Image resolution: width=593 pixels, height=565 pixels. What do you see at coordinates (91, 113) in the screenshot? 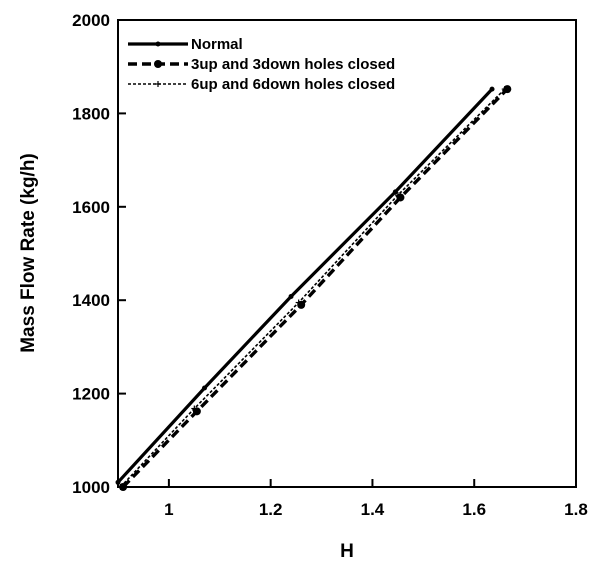
I see `y-tick-label: 1800` at bounding box center [91, 113].